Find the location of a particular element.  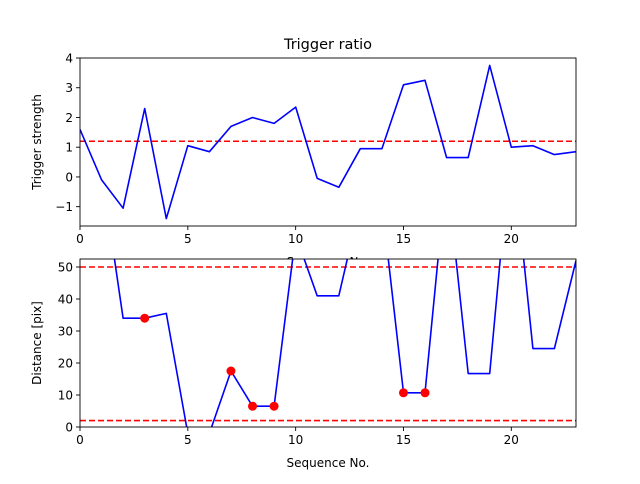

y-tick-label: 1 is located at coordinates (69, 148).